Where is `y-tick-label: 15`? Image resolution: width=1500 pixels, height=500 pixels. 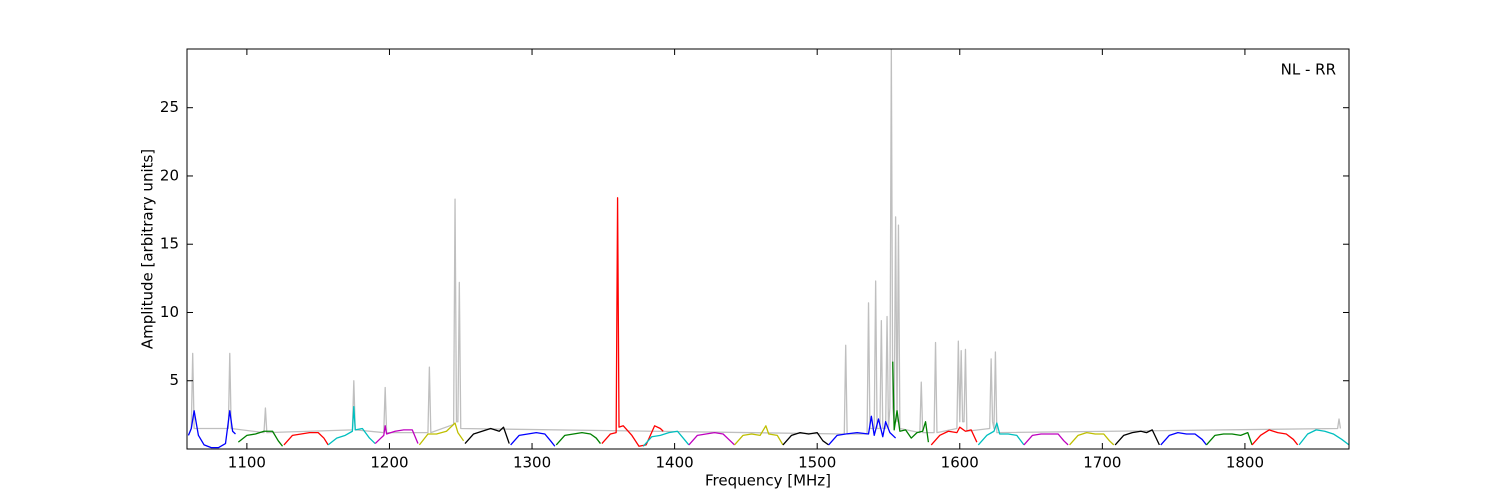 y-tick-label: 15 is located at coordinates (169, 244).